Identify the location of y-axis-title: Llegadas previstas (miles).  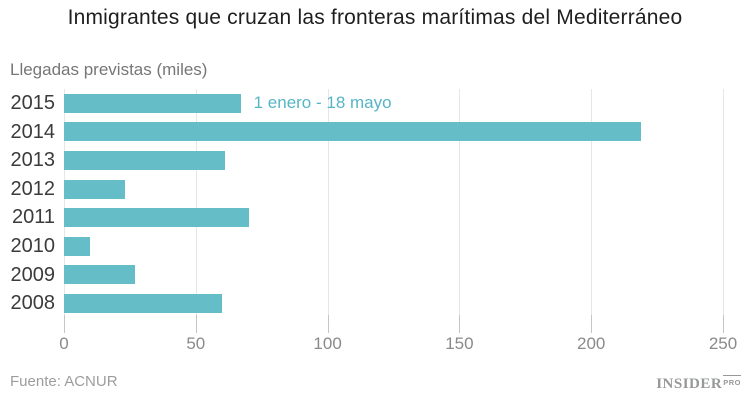
(109, 69).